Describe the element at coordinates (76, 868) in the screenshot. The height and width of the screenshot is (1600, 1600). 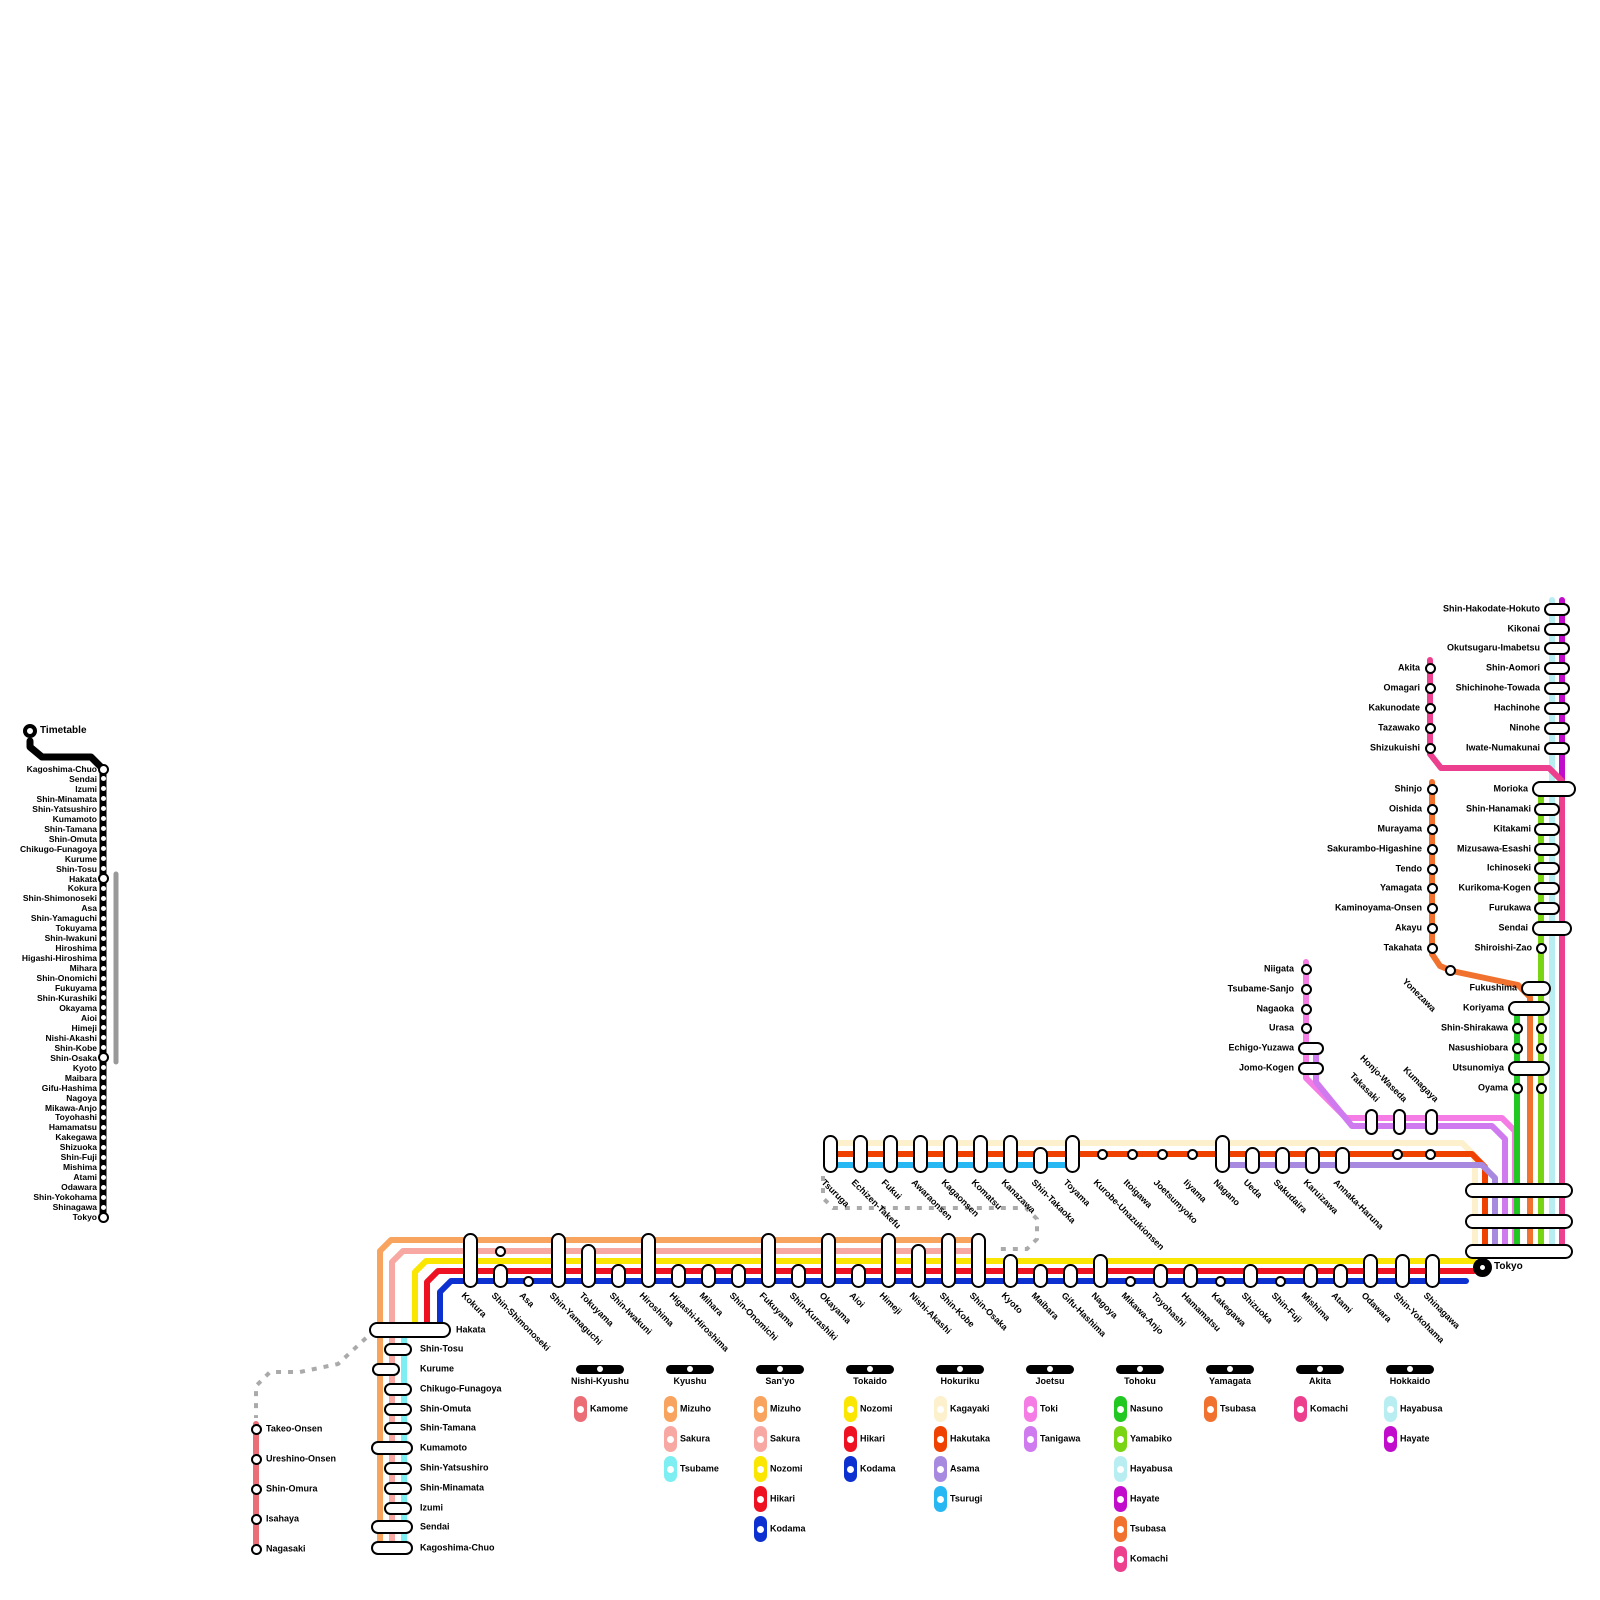
I see `timetable-station-label: Shin-Tosu` at that location.